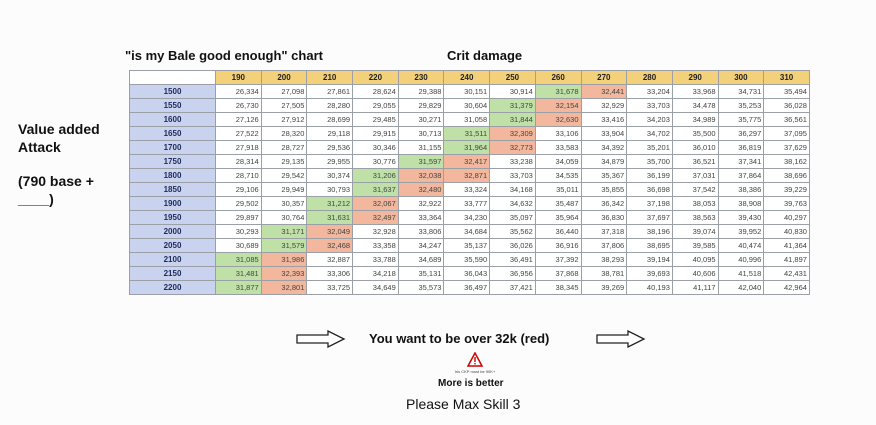  I want to click on row-header-1750: 1750, so click(172, 161).